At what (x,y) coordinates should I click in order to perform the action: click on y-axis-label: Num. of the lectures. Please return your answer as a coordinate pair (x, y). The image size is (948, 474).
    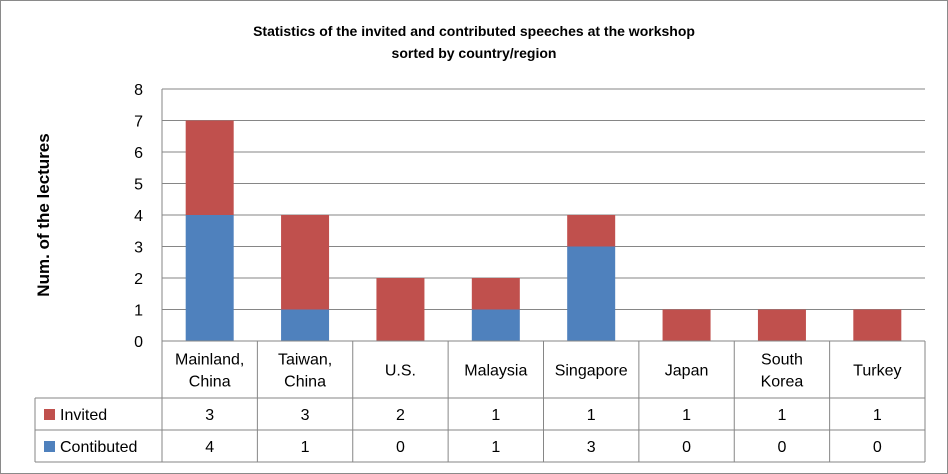
    Looking at the image, I should click on (43, 214).